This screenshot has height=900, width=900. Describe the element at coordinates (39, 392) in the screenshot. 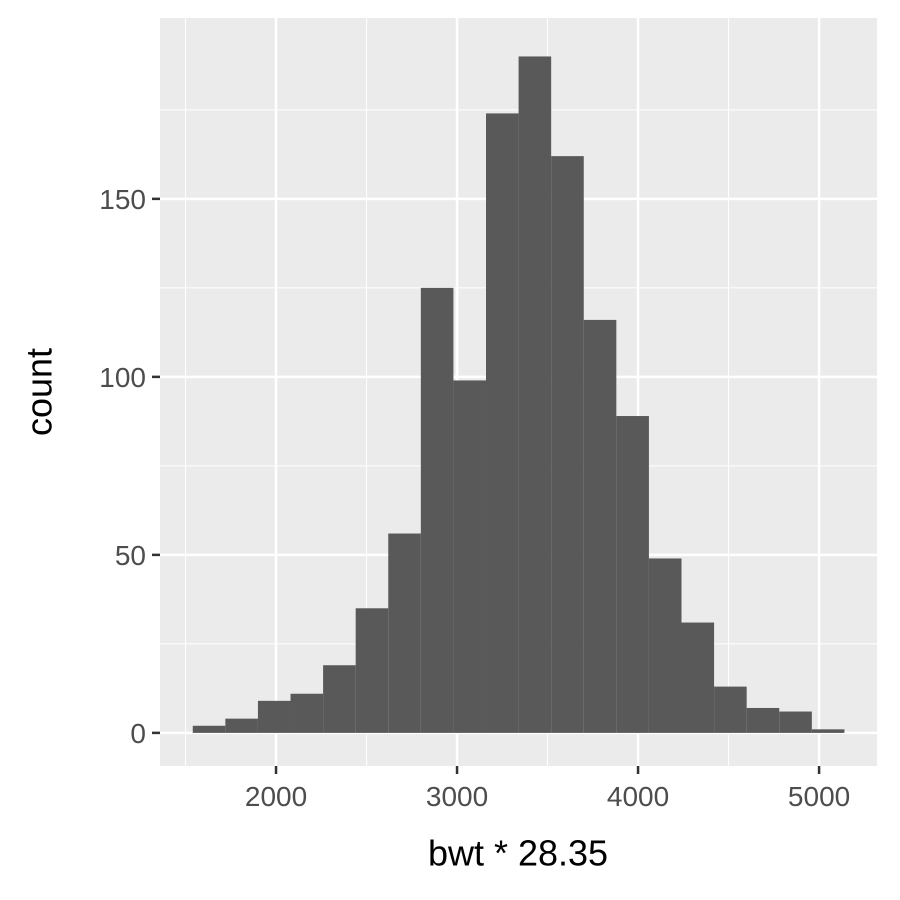

I see `y-axis-title: count` at that location.